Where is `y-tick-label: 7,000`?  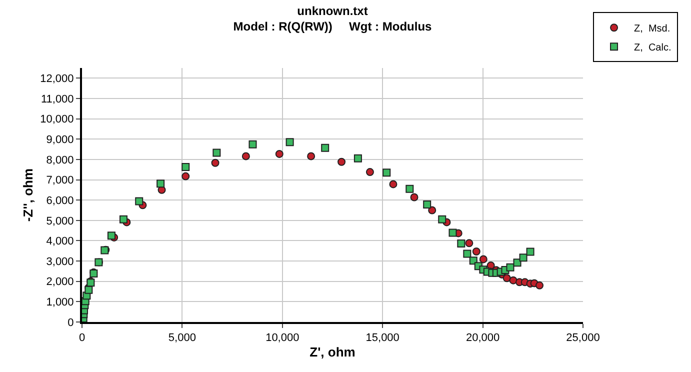
y-tick-label: 7,000 is located at coordinates (60, 180).